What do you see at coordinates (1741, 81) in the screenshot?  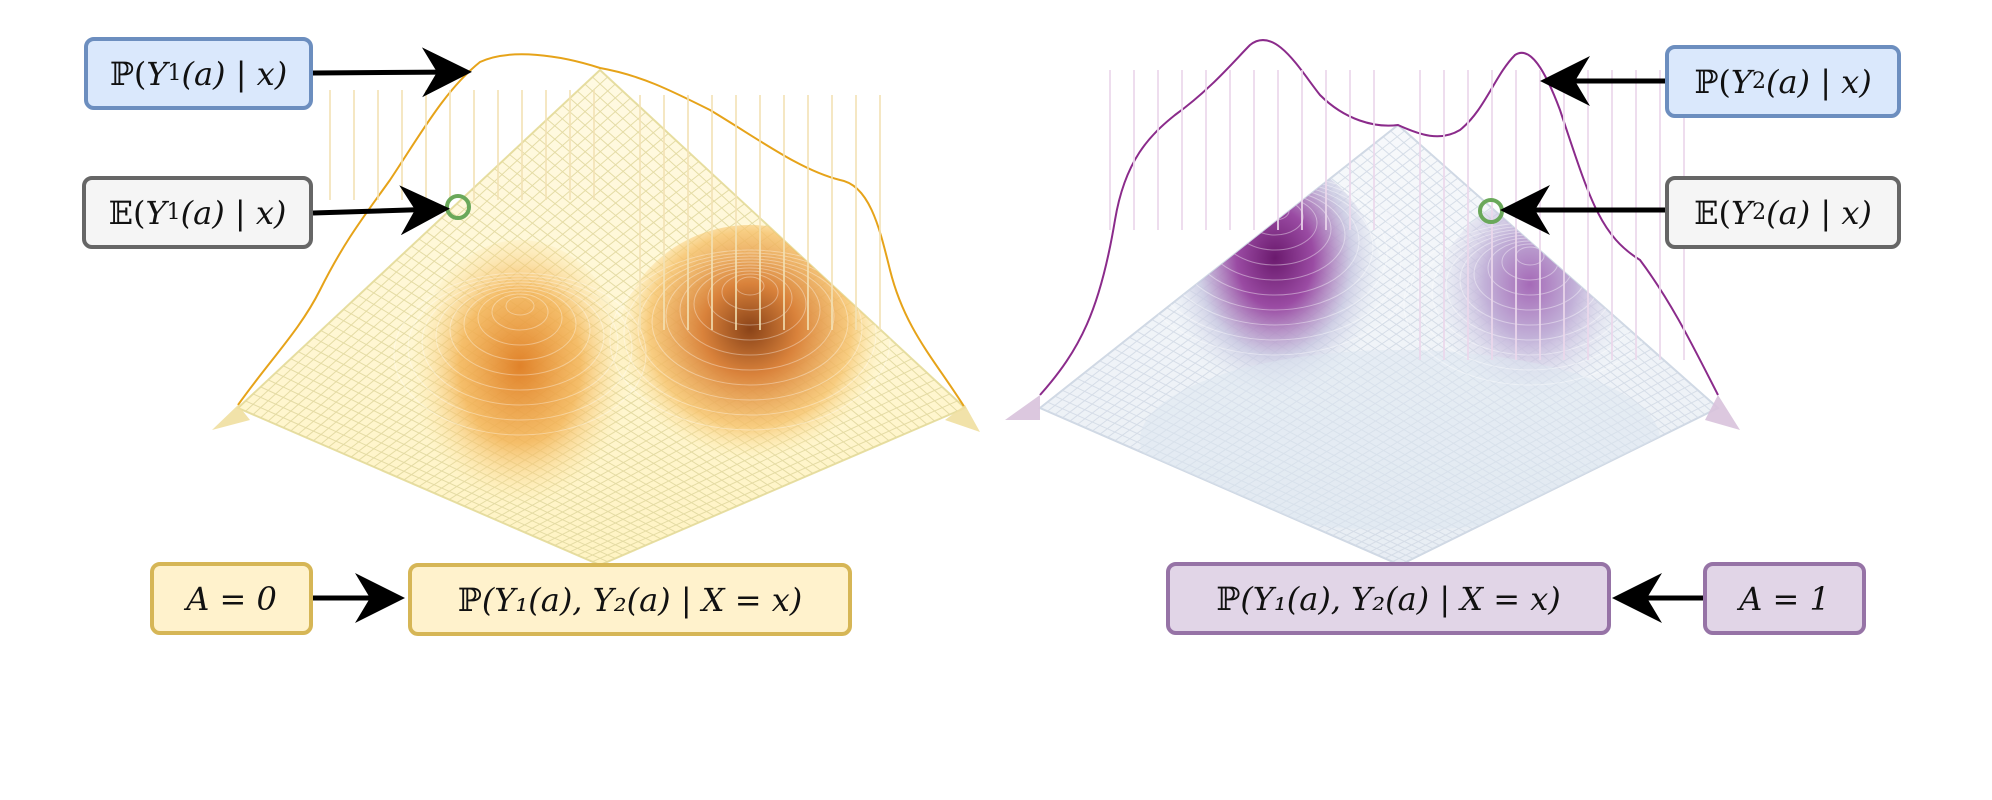 I see `label-p-y2-var: Y` at bounding box center [1741, 81].